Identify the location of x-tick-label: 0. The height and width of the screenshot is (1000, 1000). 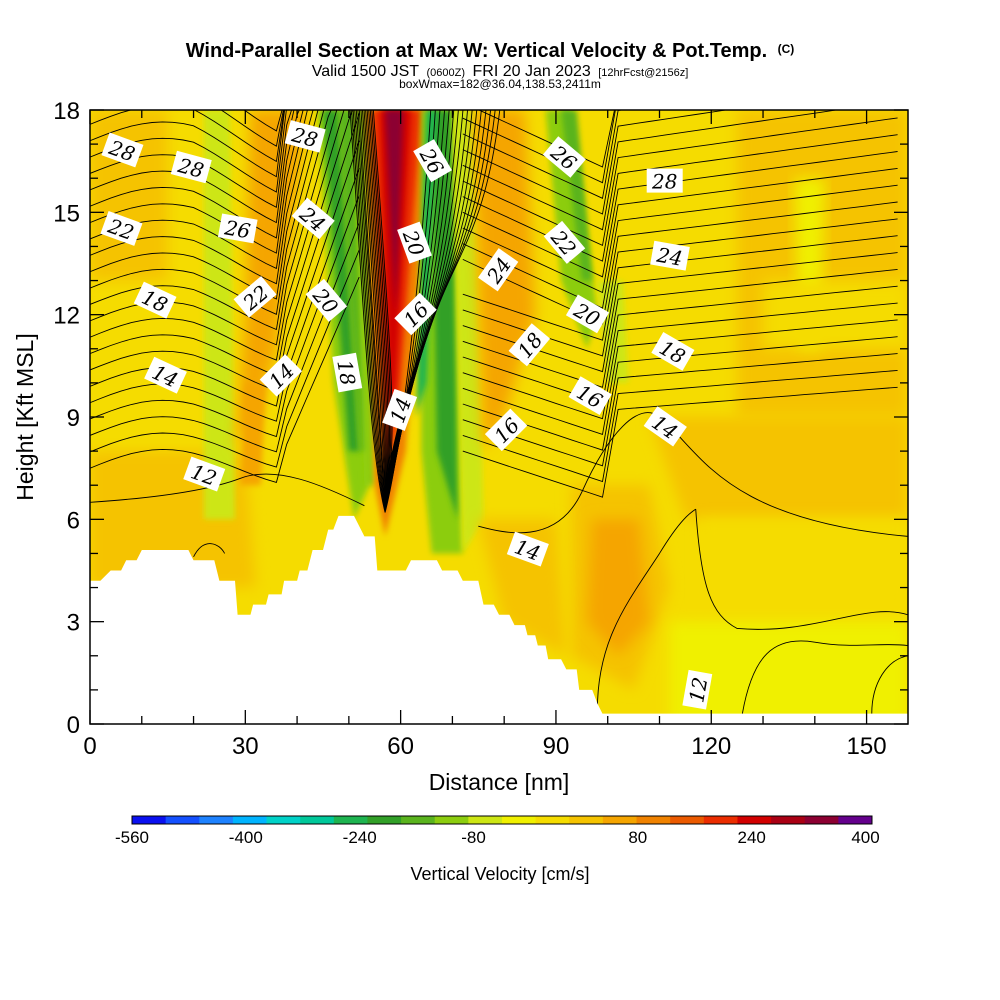
(89, 746).